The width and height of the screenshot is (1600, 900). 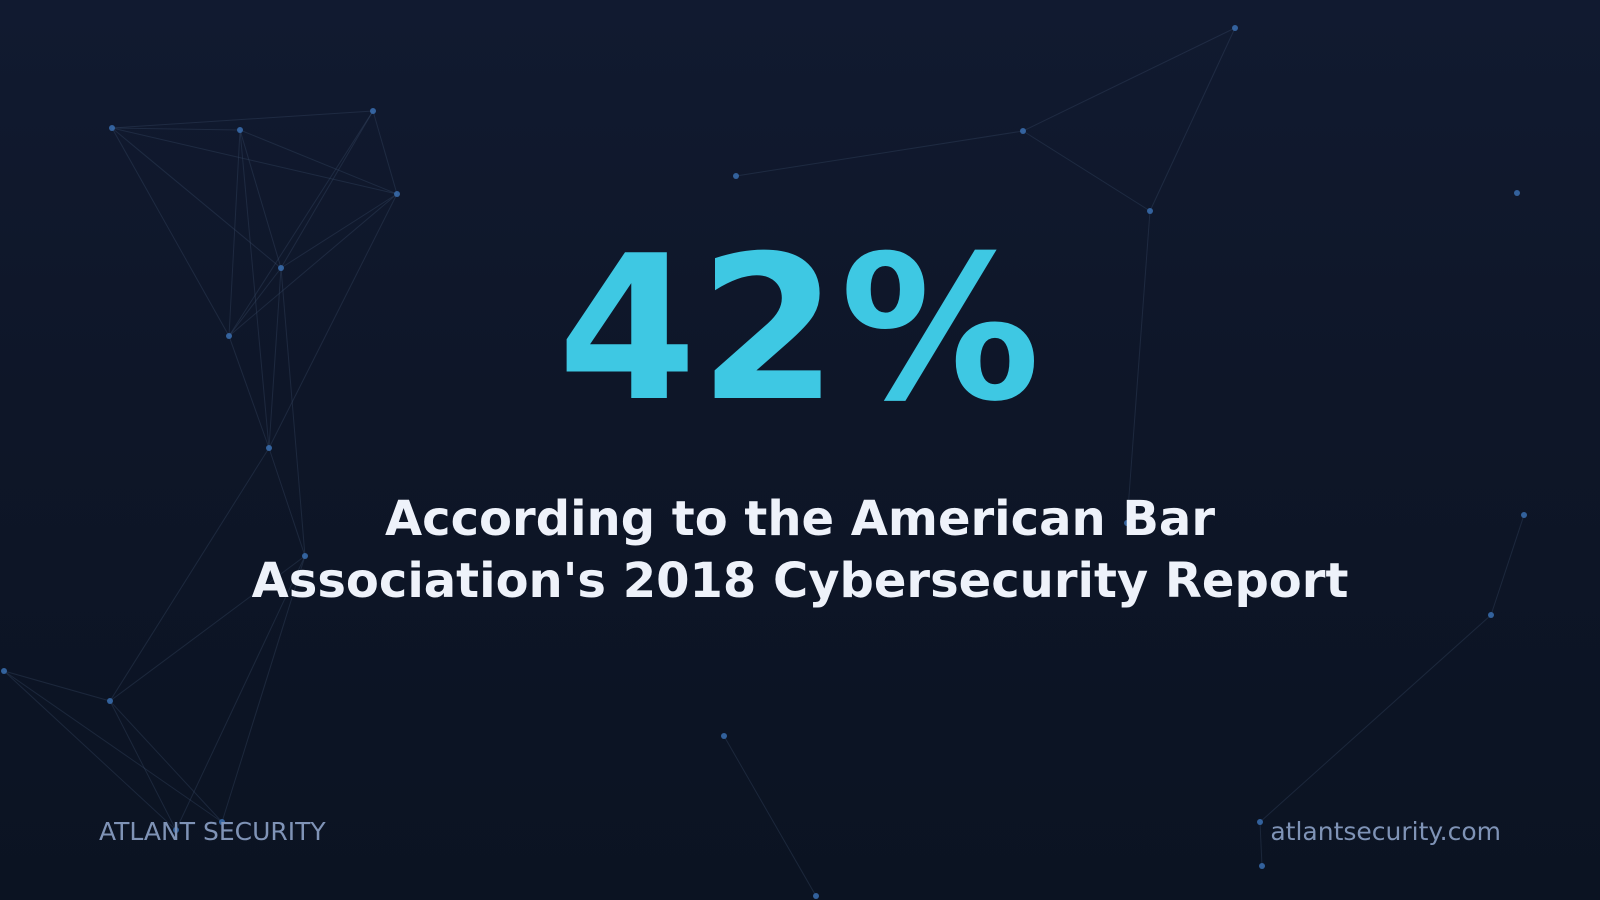 What do you see at coordinates (1385, 831) in the screenshot?
I see `website-url: atlantsecurity.com` at bounding box center [1385, 831].